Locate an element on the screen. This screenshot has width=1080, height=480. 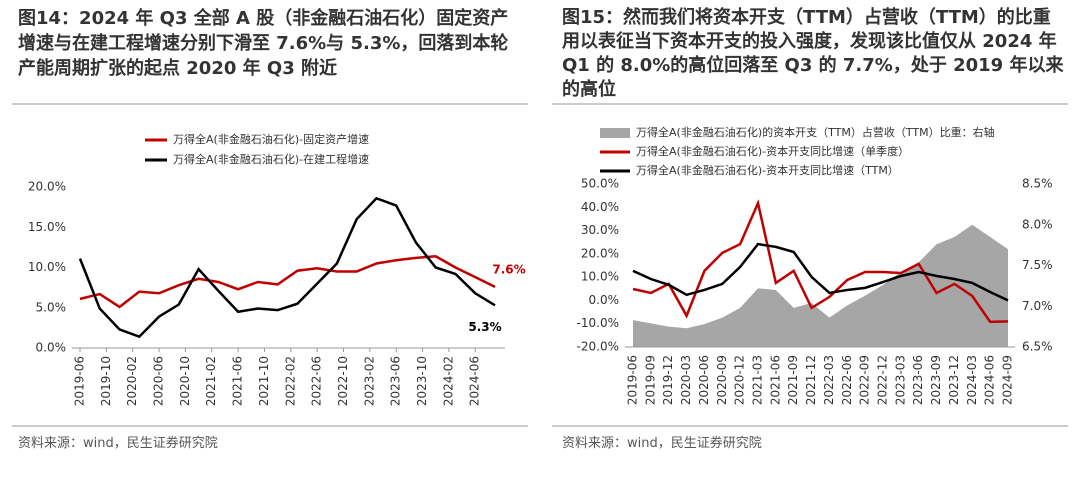
legend-label: 万得全A(非金融石油石化)-固定资产增速 is located at coordinates (271, 139).